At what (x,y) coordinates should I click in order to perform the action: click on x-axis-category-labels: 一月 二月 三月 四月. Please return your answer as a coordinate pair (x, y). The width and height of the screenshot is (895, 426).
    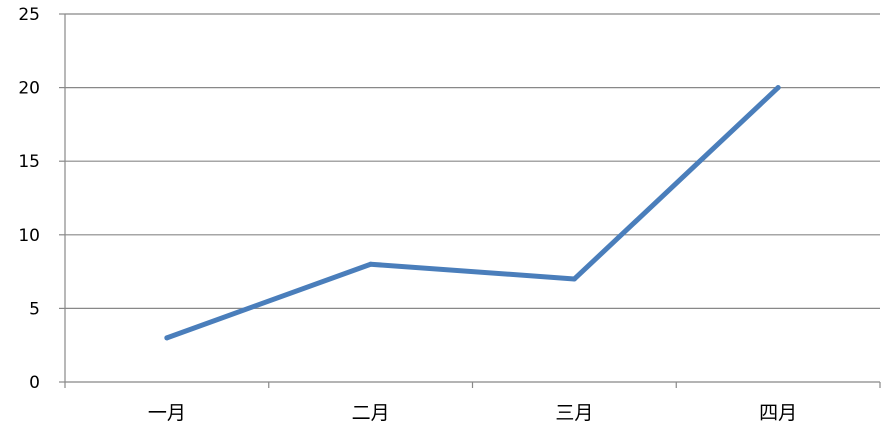
    Looking at the image, I should click on (472, 413).